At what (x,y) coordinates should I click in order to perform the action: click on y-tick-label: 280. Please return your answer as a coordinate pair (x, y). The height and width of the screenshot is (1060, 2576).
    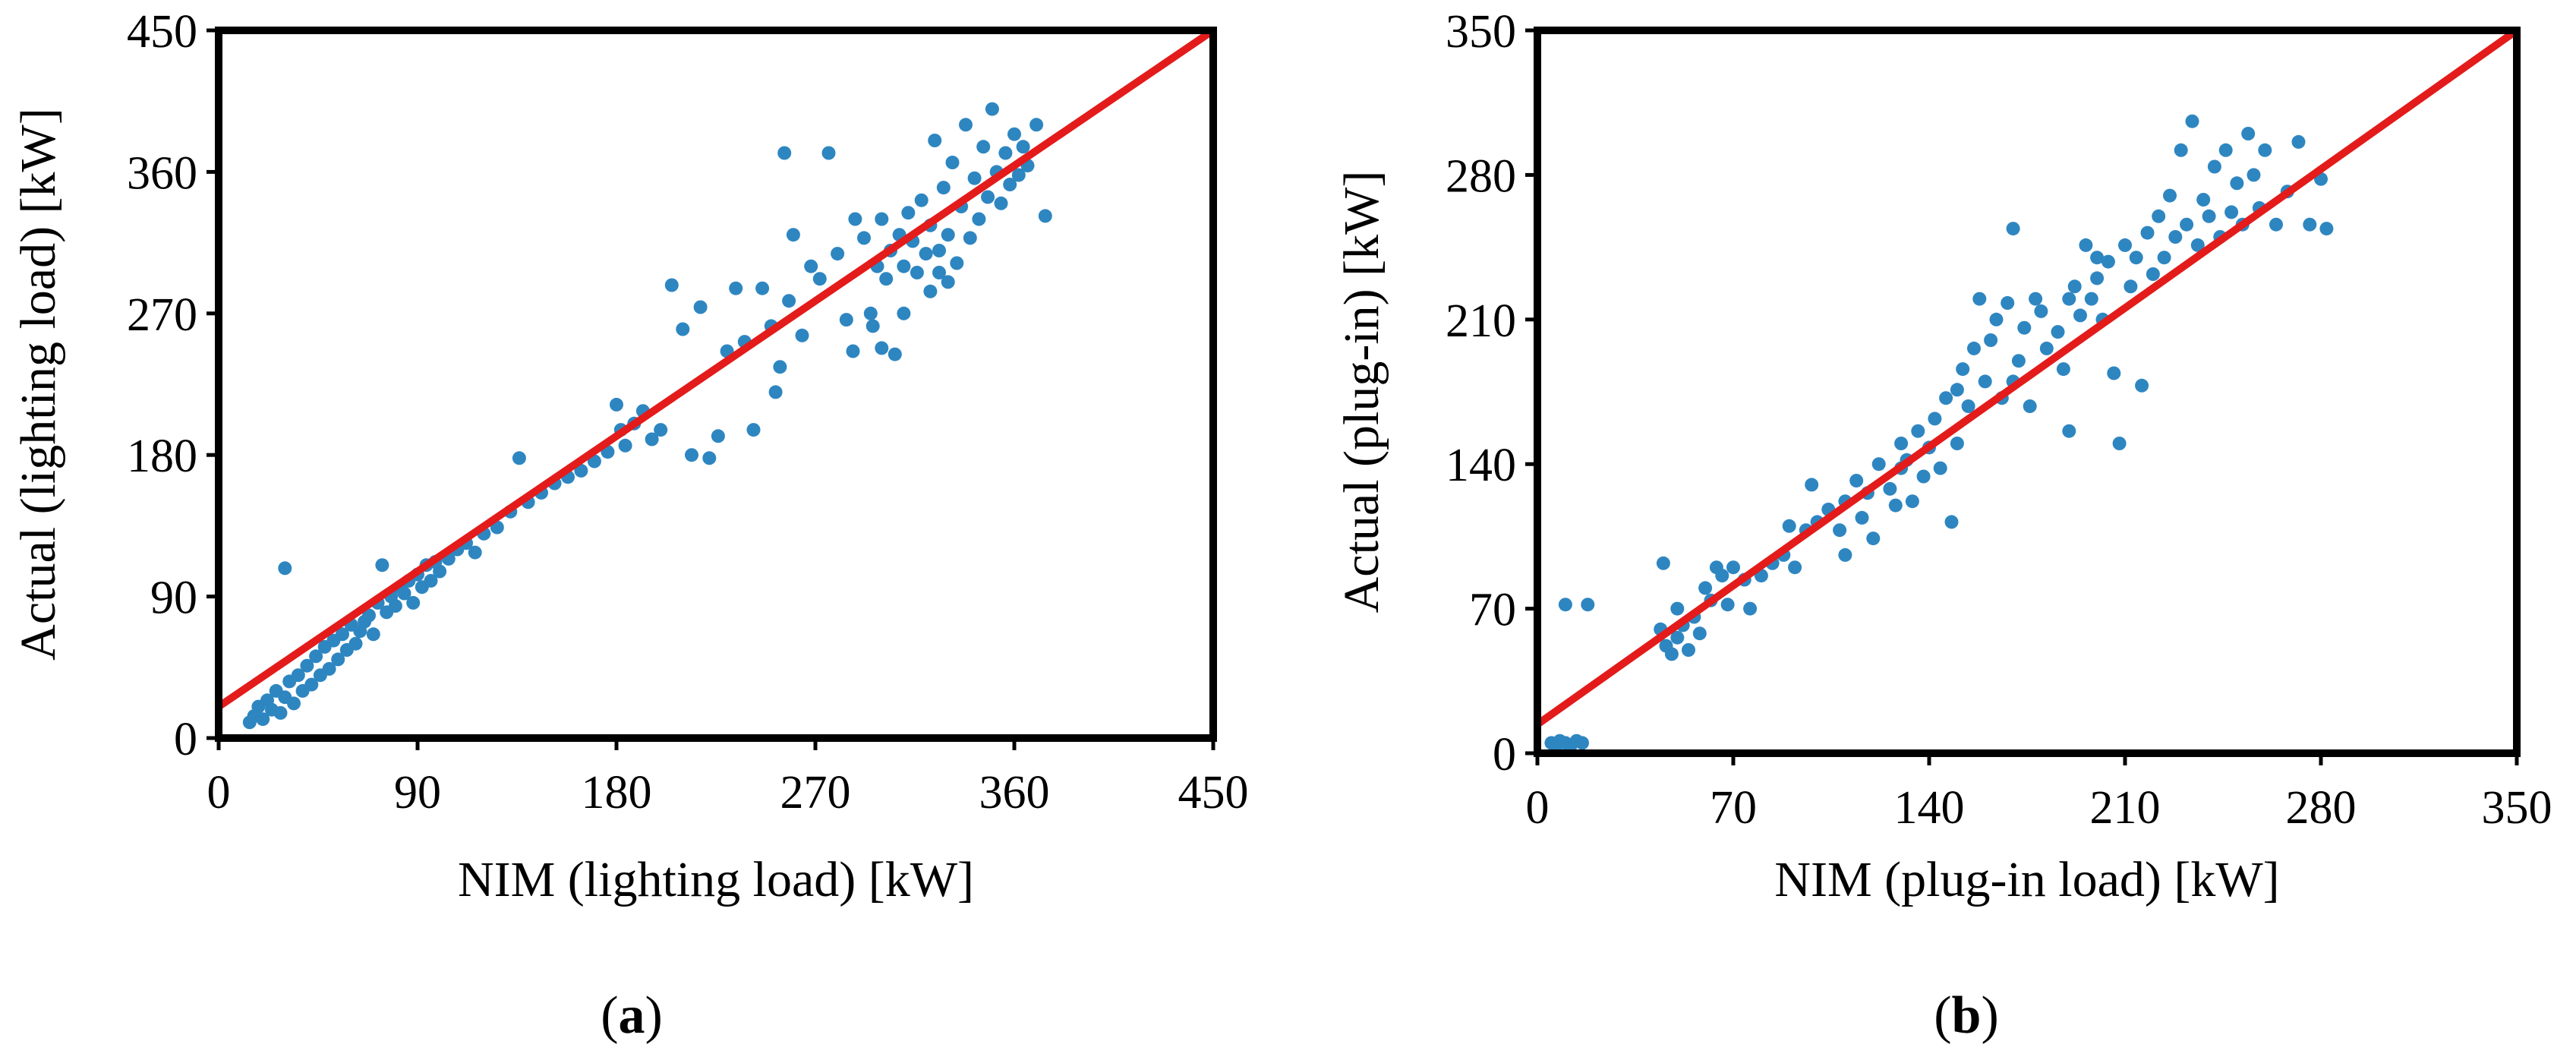
    Looking at the image, I should click on (1481, 176).